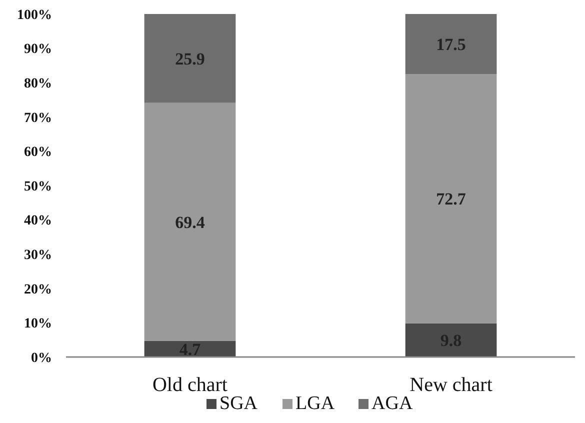 The image size is (585, 423). What do you see at coordinates (38, 290) in the screenshot?
I see `y-tick-label: 20%` at bounding box center [38, 290].